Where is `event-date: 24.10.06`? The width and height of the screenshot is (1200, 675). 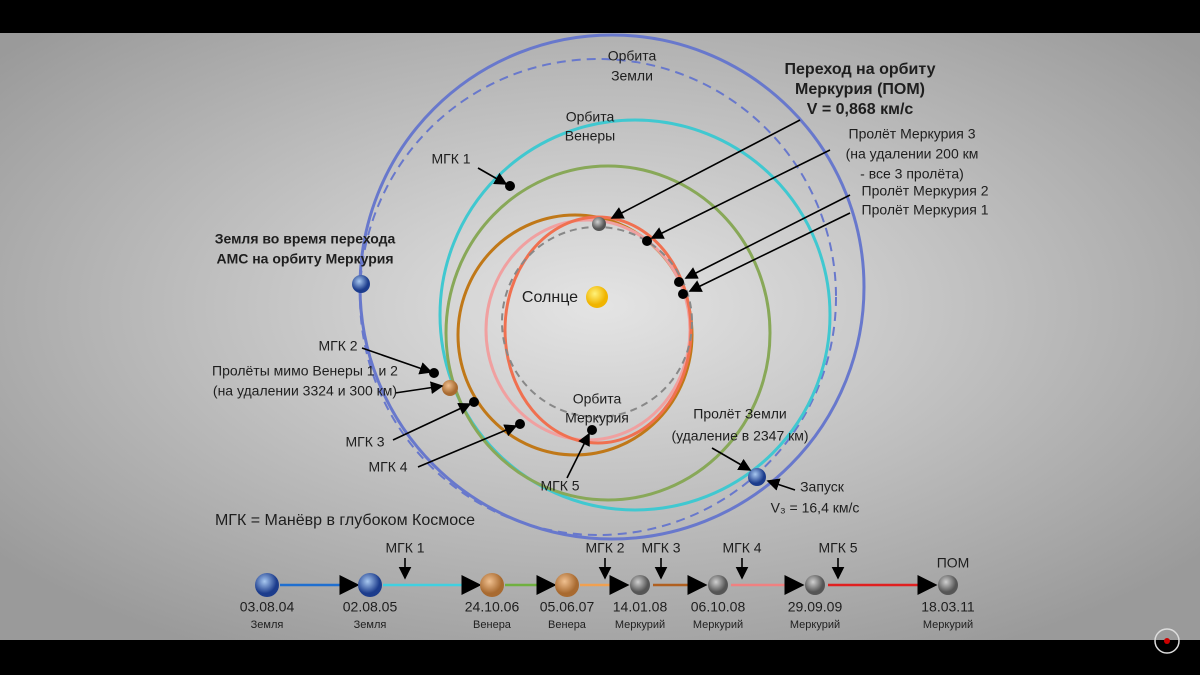
event-date: 24.10.06 is located at coordinates (492, 607).